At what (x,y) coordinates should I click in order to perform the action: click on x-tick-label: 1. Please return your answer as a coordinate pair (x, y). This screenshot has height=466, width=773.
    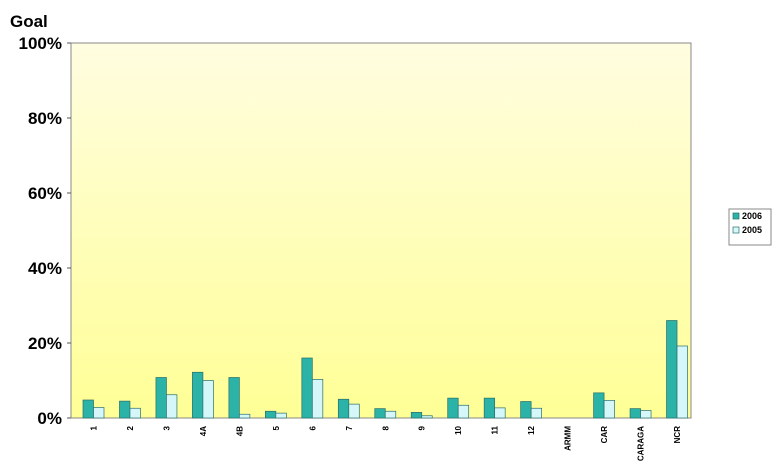
    Looking at the image, I should click on (94, 427).